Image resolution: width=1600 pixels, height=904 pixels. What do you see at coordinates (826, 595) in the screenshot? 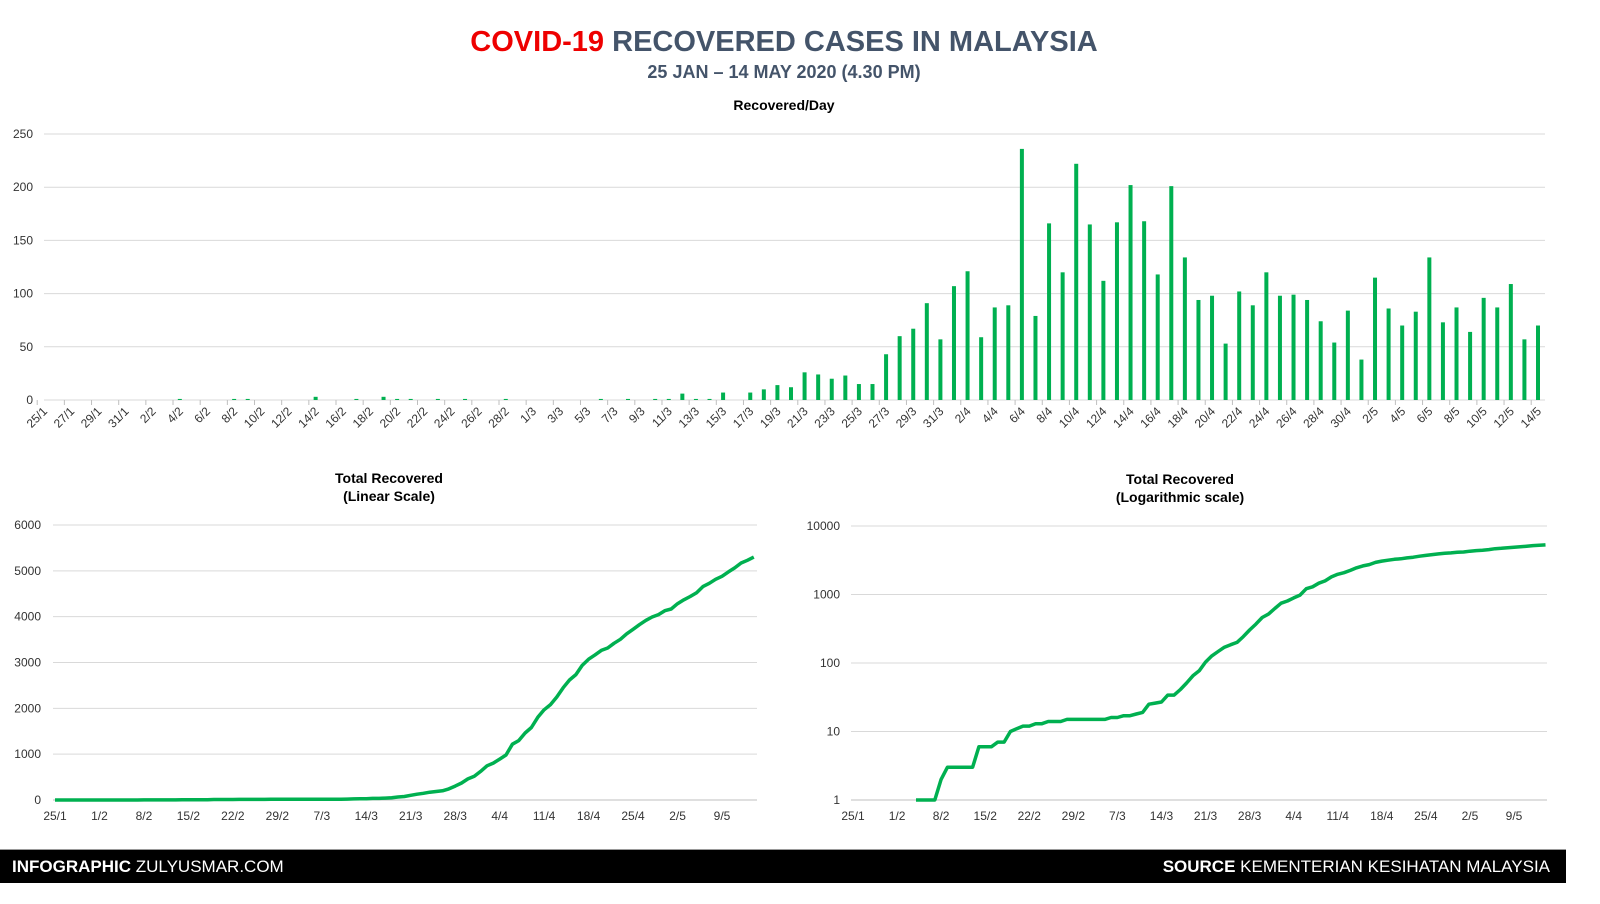
I see `y-tick-label: 1000` at bounding box center [826, 595].